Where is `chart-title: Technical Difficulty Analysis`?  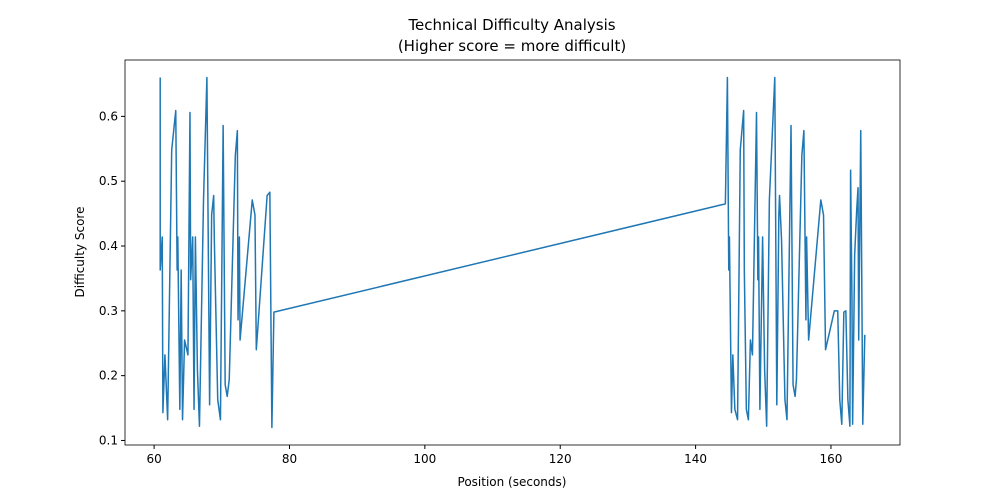 chart-title: Technical Difficulty Analysis is located at coordinates (511, 25).